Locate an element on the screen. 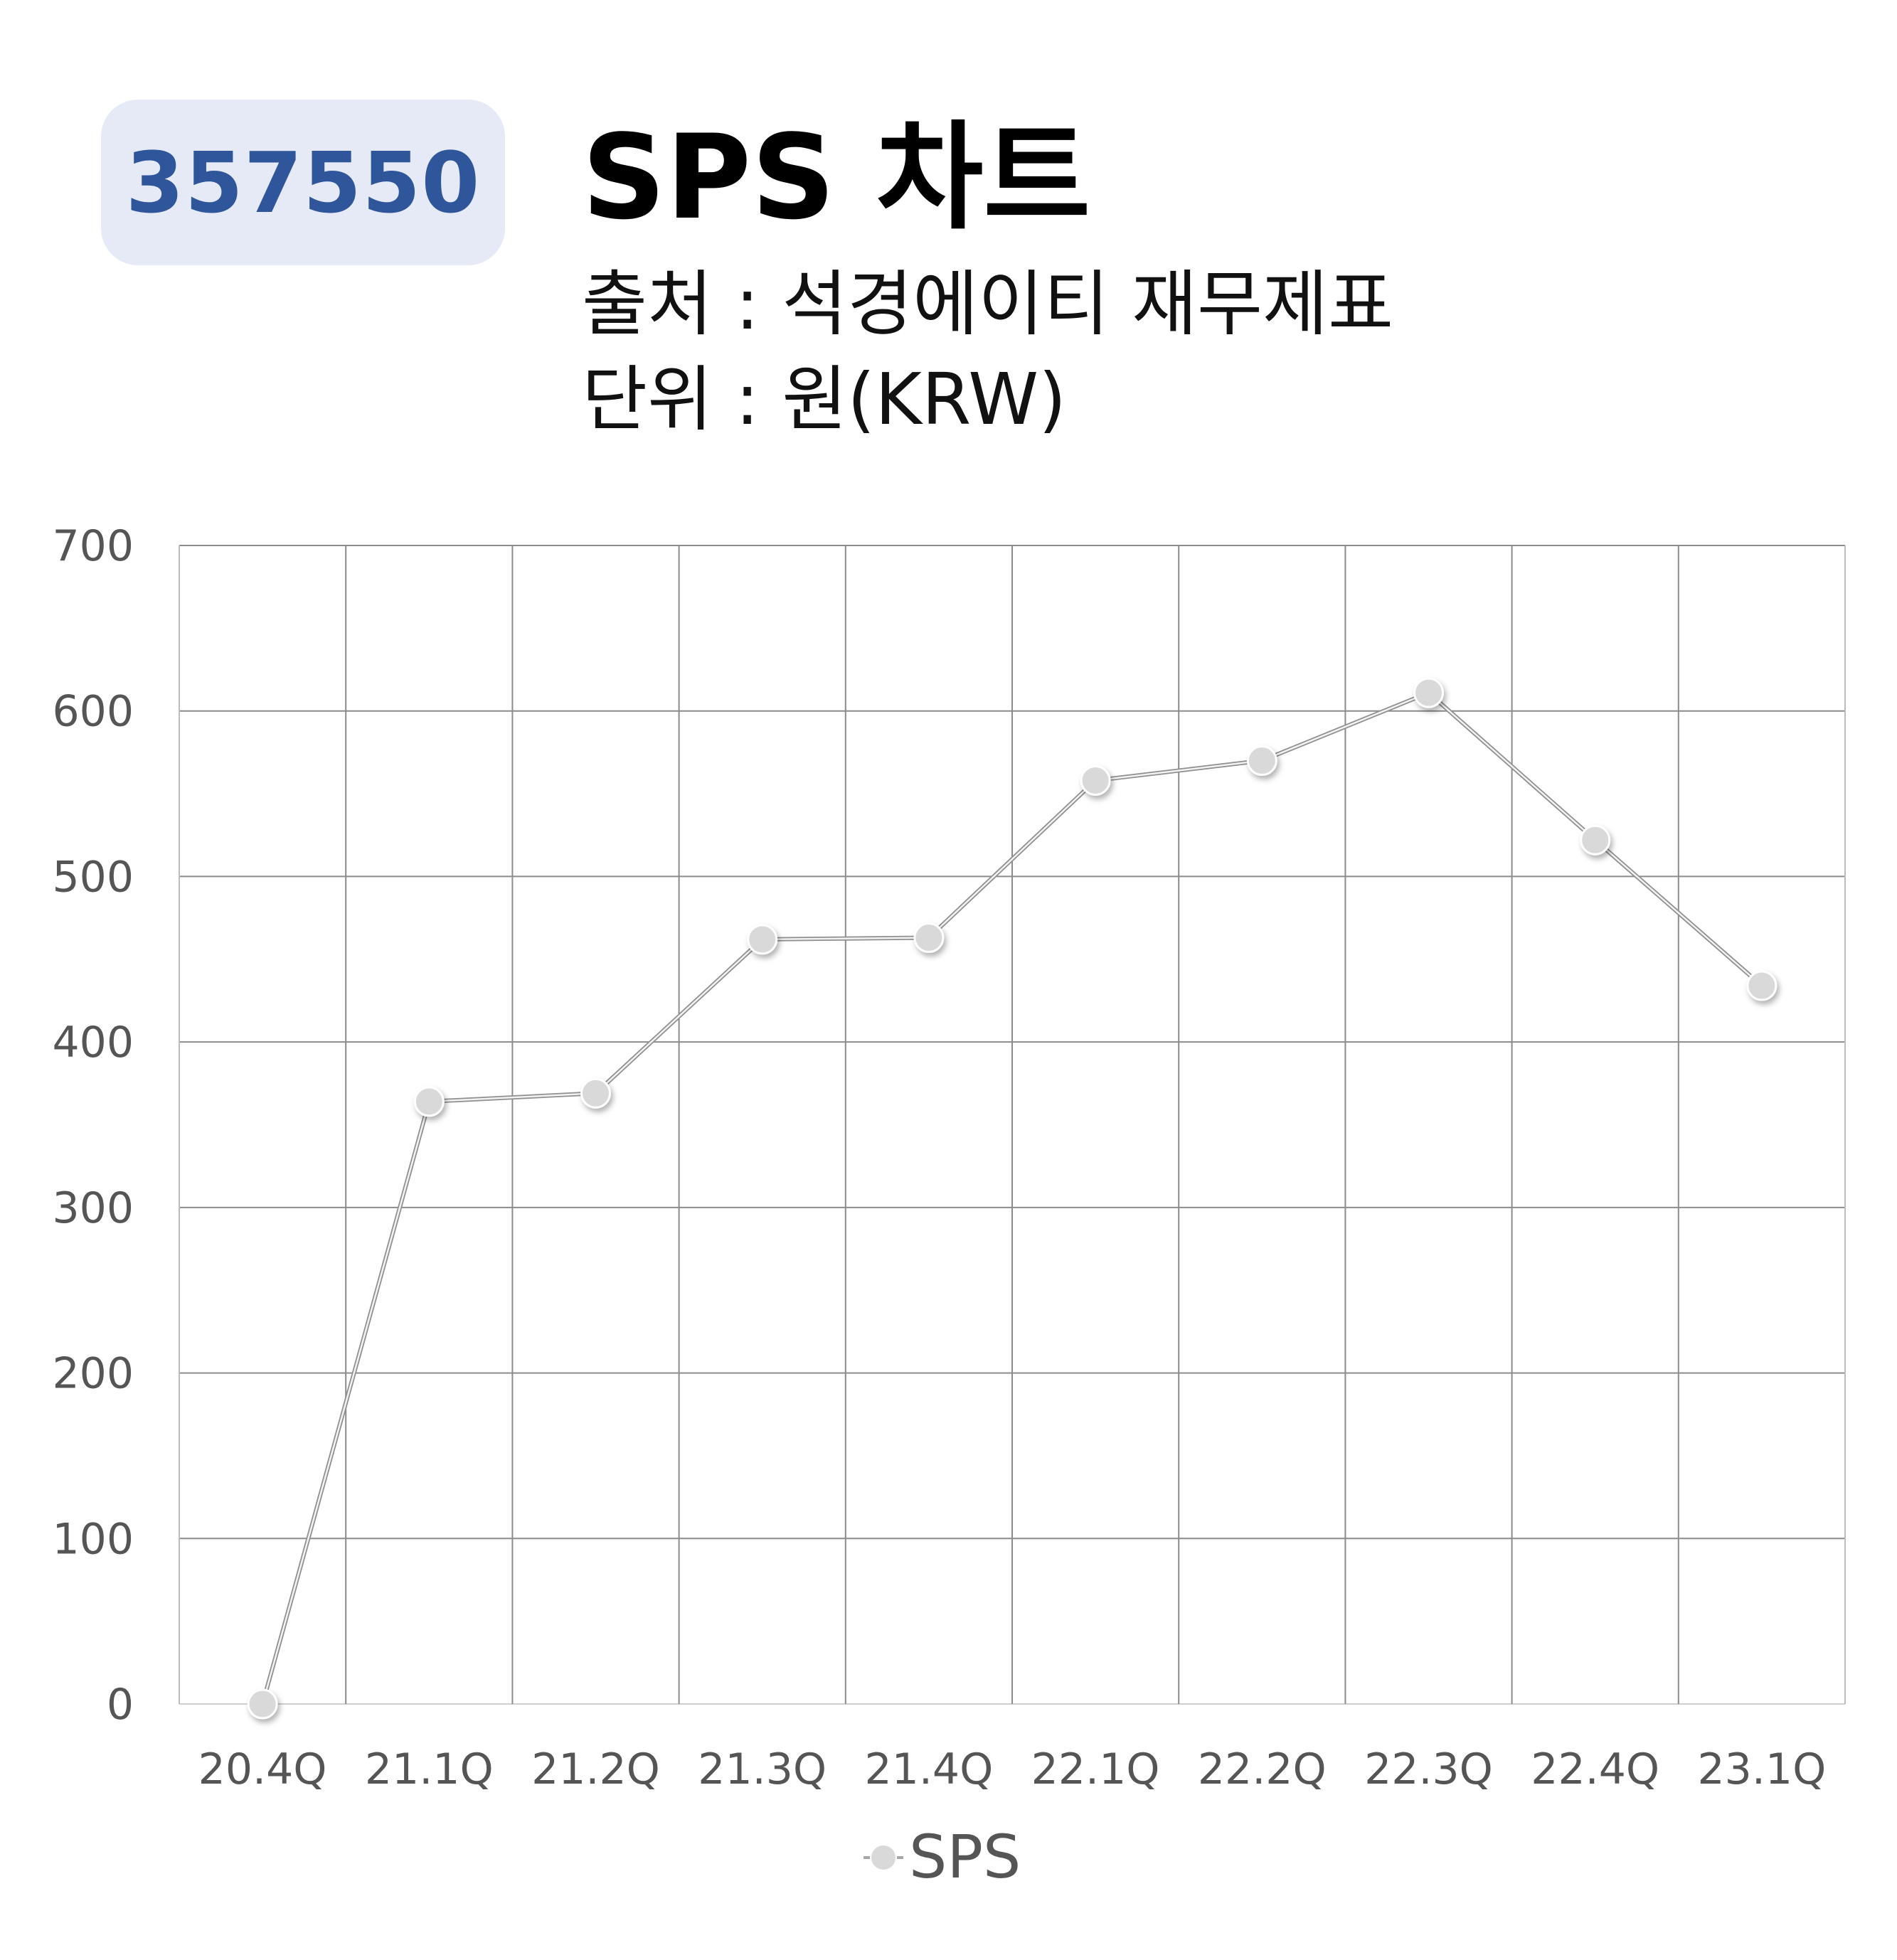 This screenshot has height=1960, width=1897. x-tick-label: 22.4Q is located at coordinates (1595, 1769).